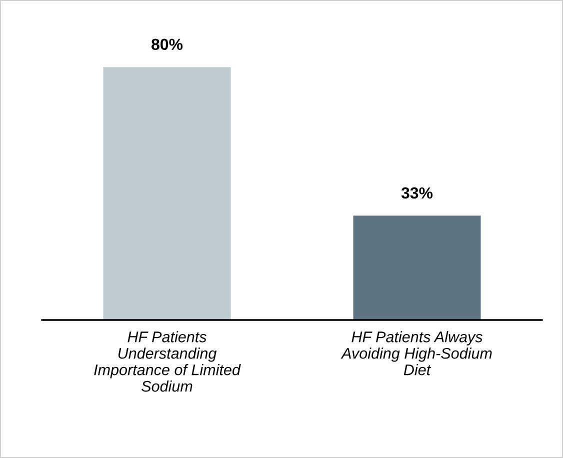 The width and height of the screenshot is (563, 458). What do you see at coordinates (416, 353) in the screenshot?
I see `x-tick-label: HF Patients Always Avoiding High-Sodium Diet` at bounding box center [416, 353].